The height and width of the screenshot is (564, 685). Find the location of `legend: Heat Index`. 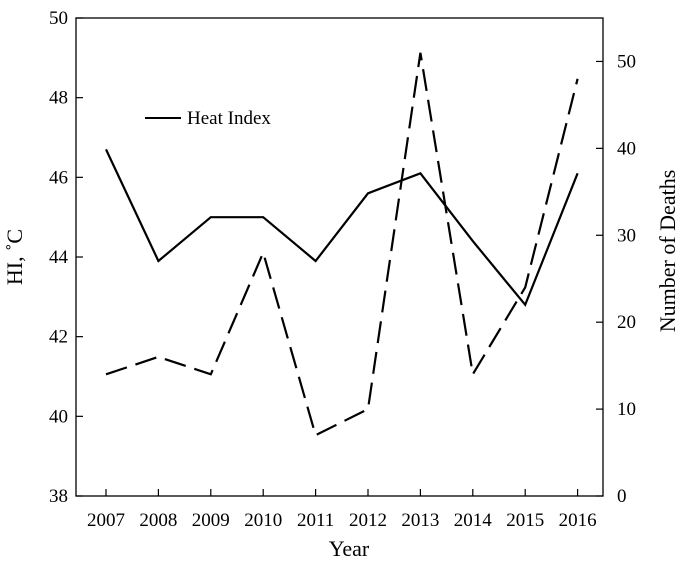

legend: Heat Index is located at coordinates (208, 118).